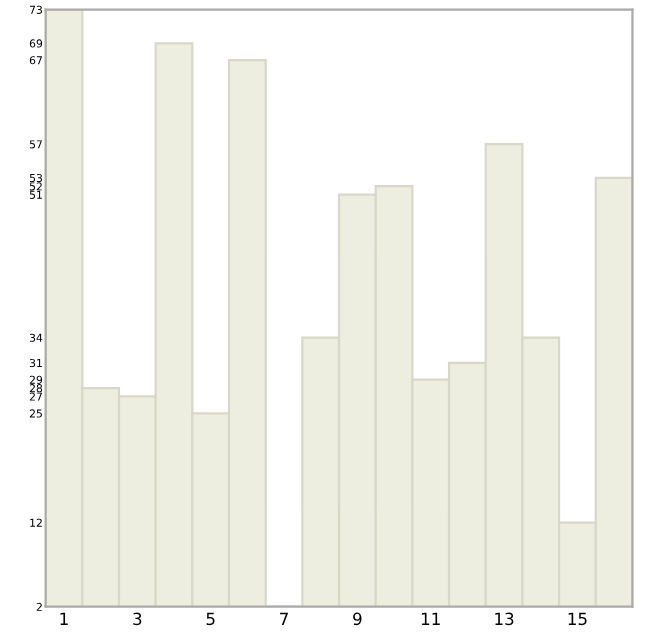 This screenshot has height=642, width=652. I want to click on x-tick-label: 9, so click(357, 619).